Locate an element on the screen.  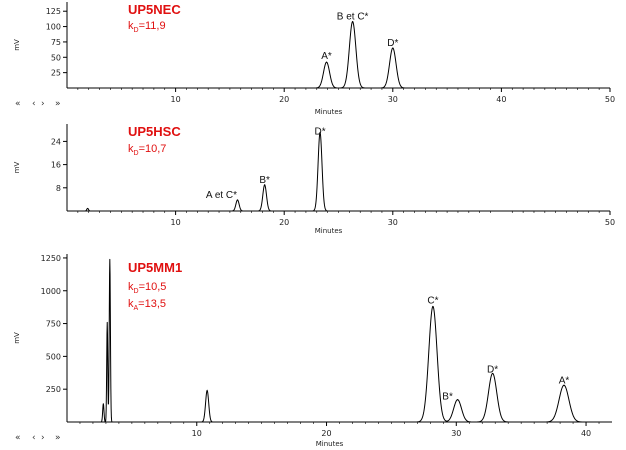
k-value-D: kD=11,9 is located at coordinates (147, 27).